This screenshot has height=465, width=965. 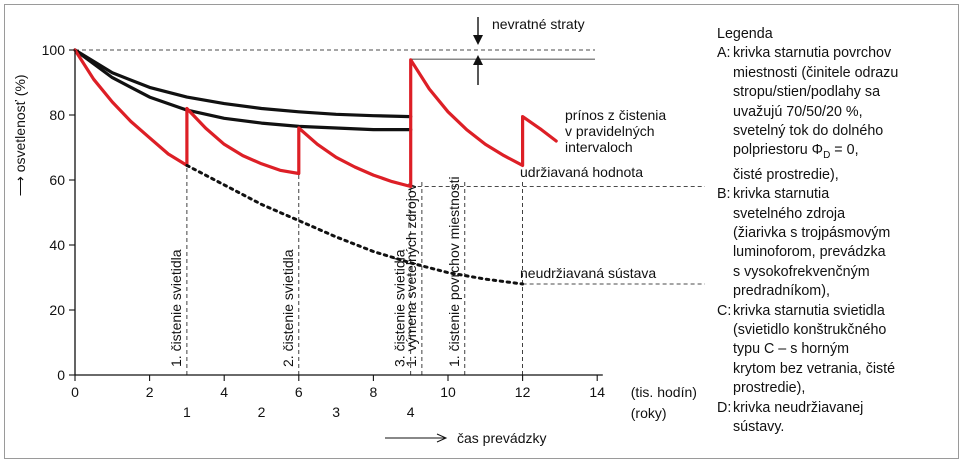 I want to click on vertical-label-4: 1. čistenie povrchov miestnosti, so click(x=454, y=271).